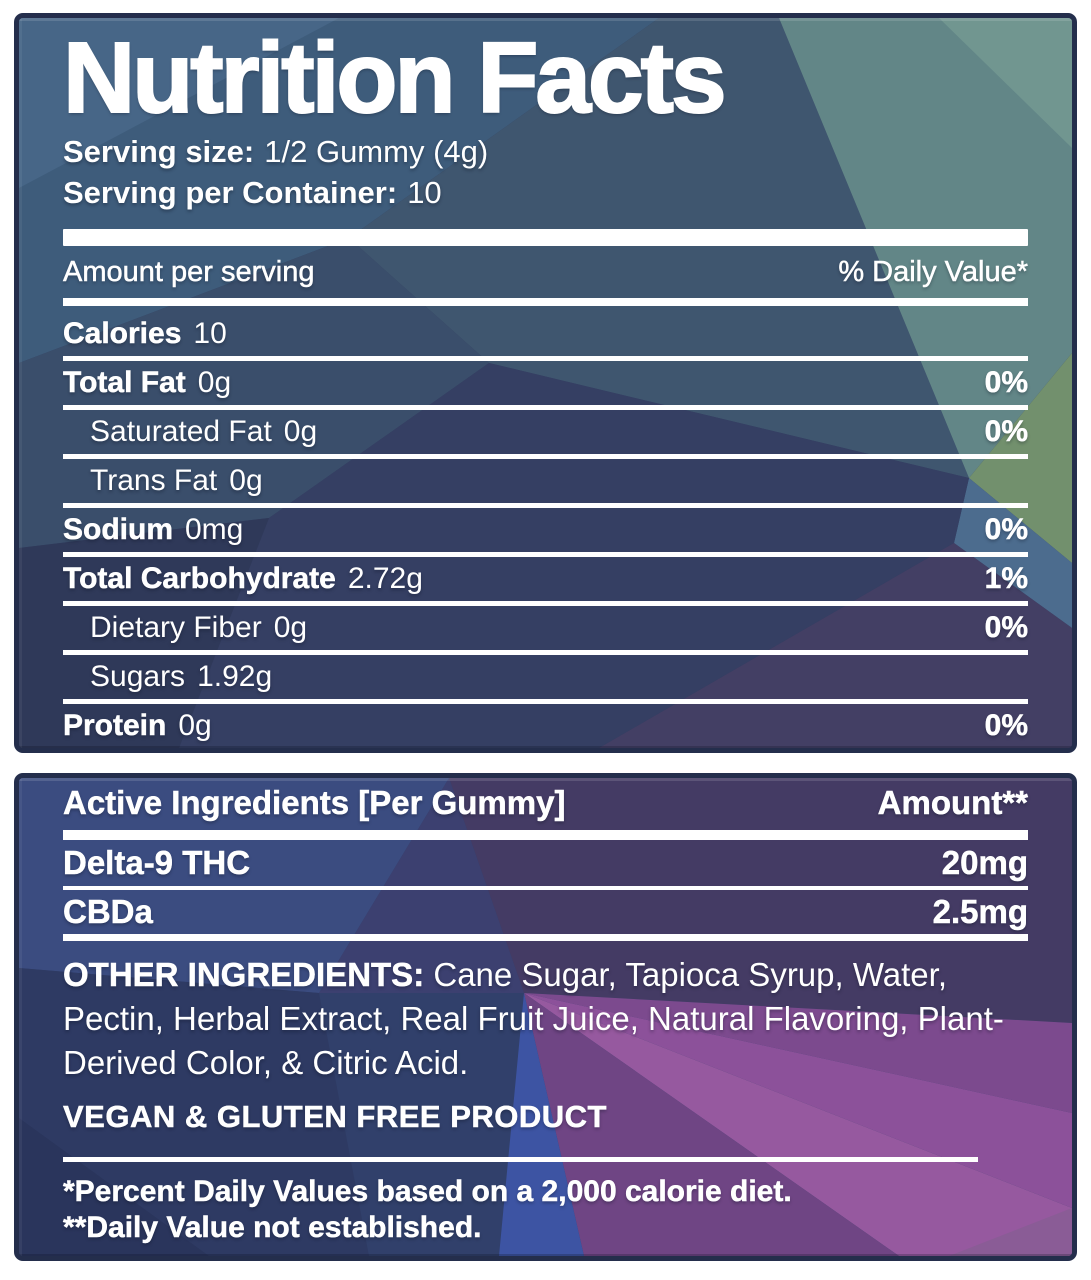 Image resolution: width=1091 pixels, height=1280 pixels. What do you see at coordinates (520, 1159) in the screenshot?
I see `footnote-separator` at bounding box center [520, 1159].